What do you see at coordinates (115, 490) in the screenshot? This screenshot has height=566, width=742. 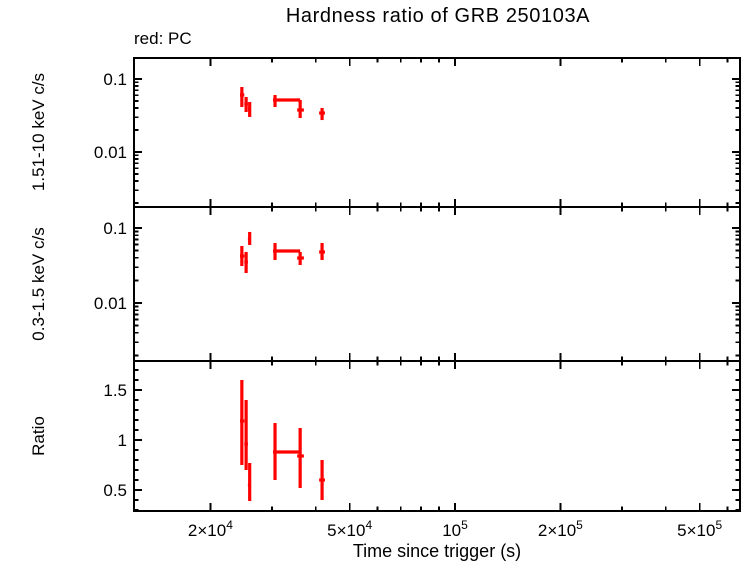 I see `y-tick-label: 0.5` at bounding box center [115, 490].